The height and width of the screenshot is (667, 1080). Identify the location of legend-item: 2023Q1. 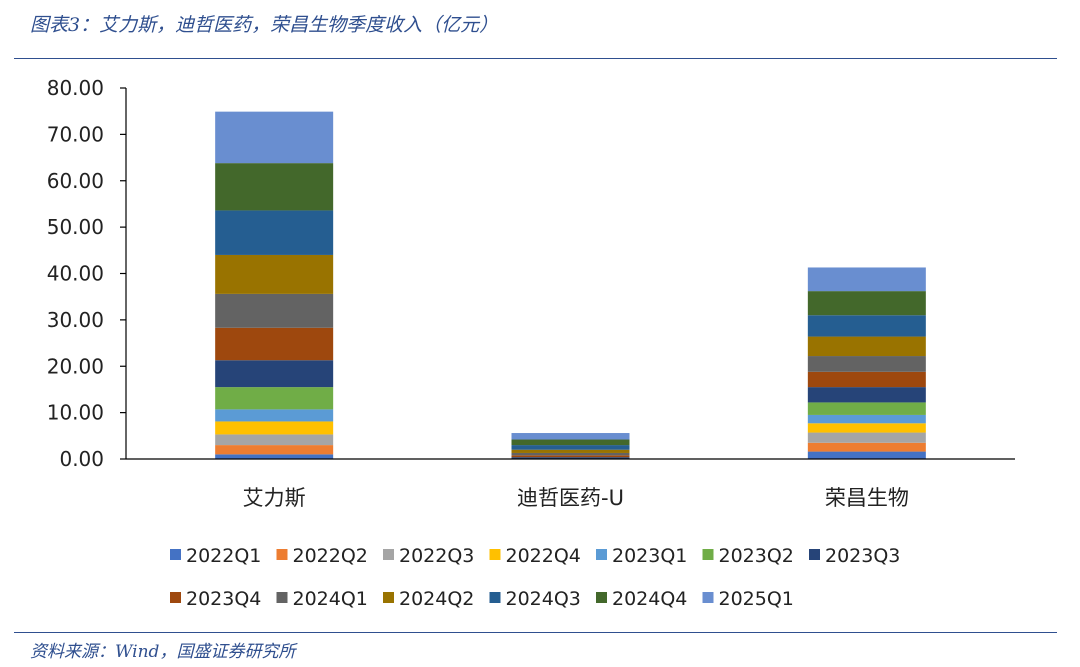
(641, 556).